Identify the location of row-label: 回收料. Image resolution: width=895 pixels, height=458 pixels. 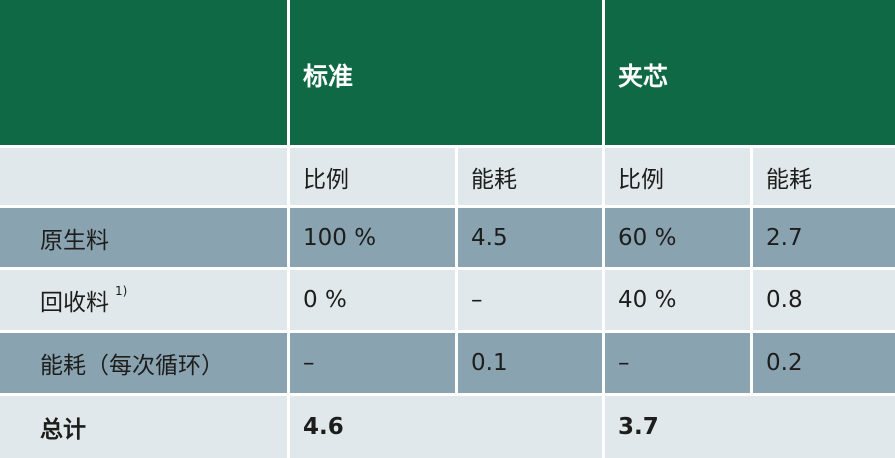
(74, 303).